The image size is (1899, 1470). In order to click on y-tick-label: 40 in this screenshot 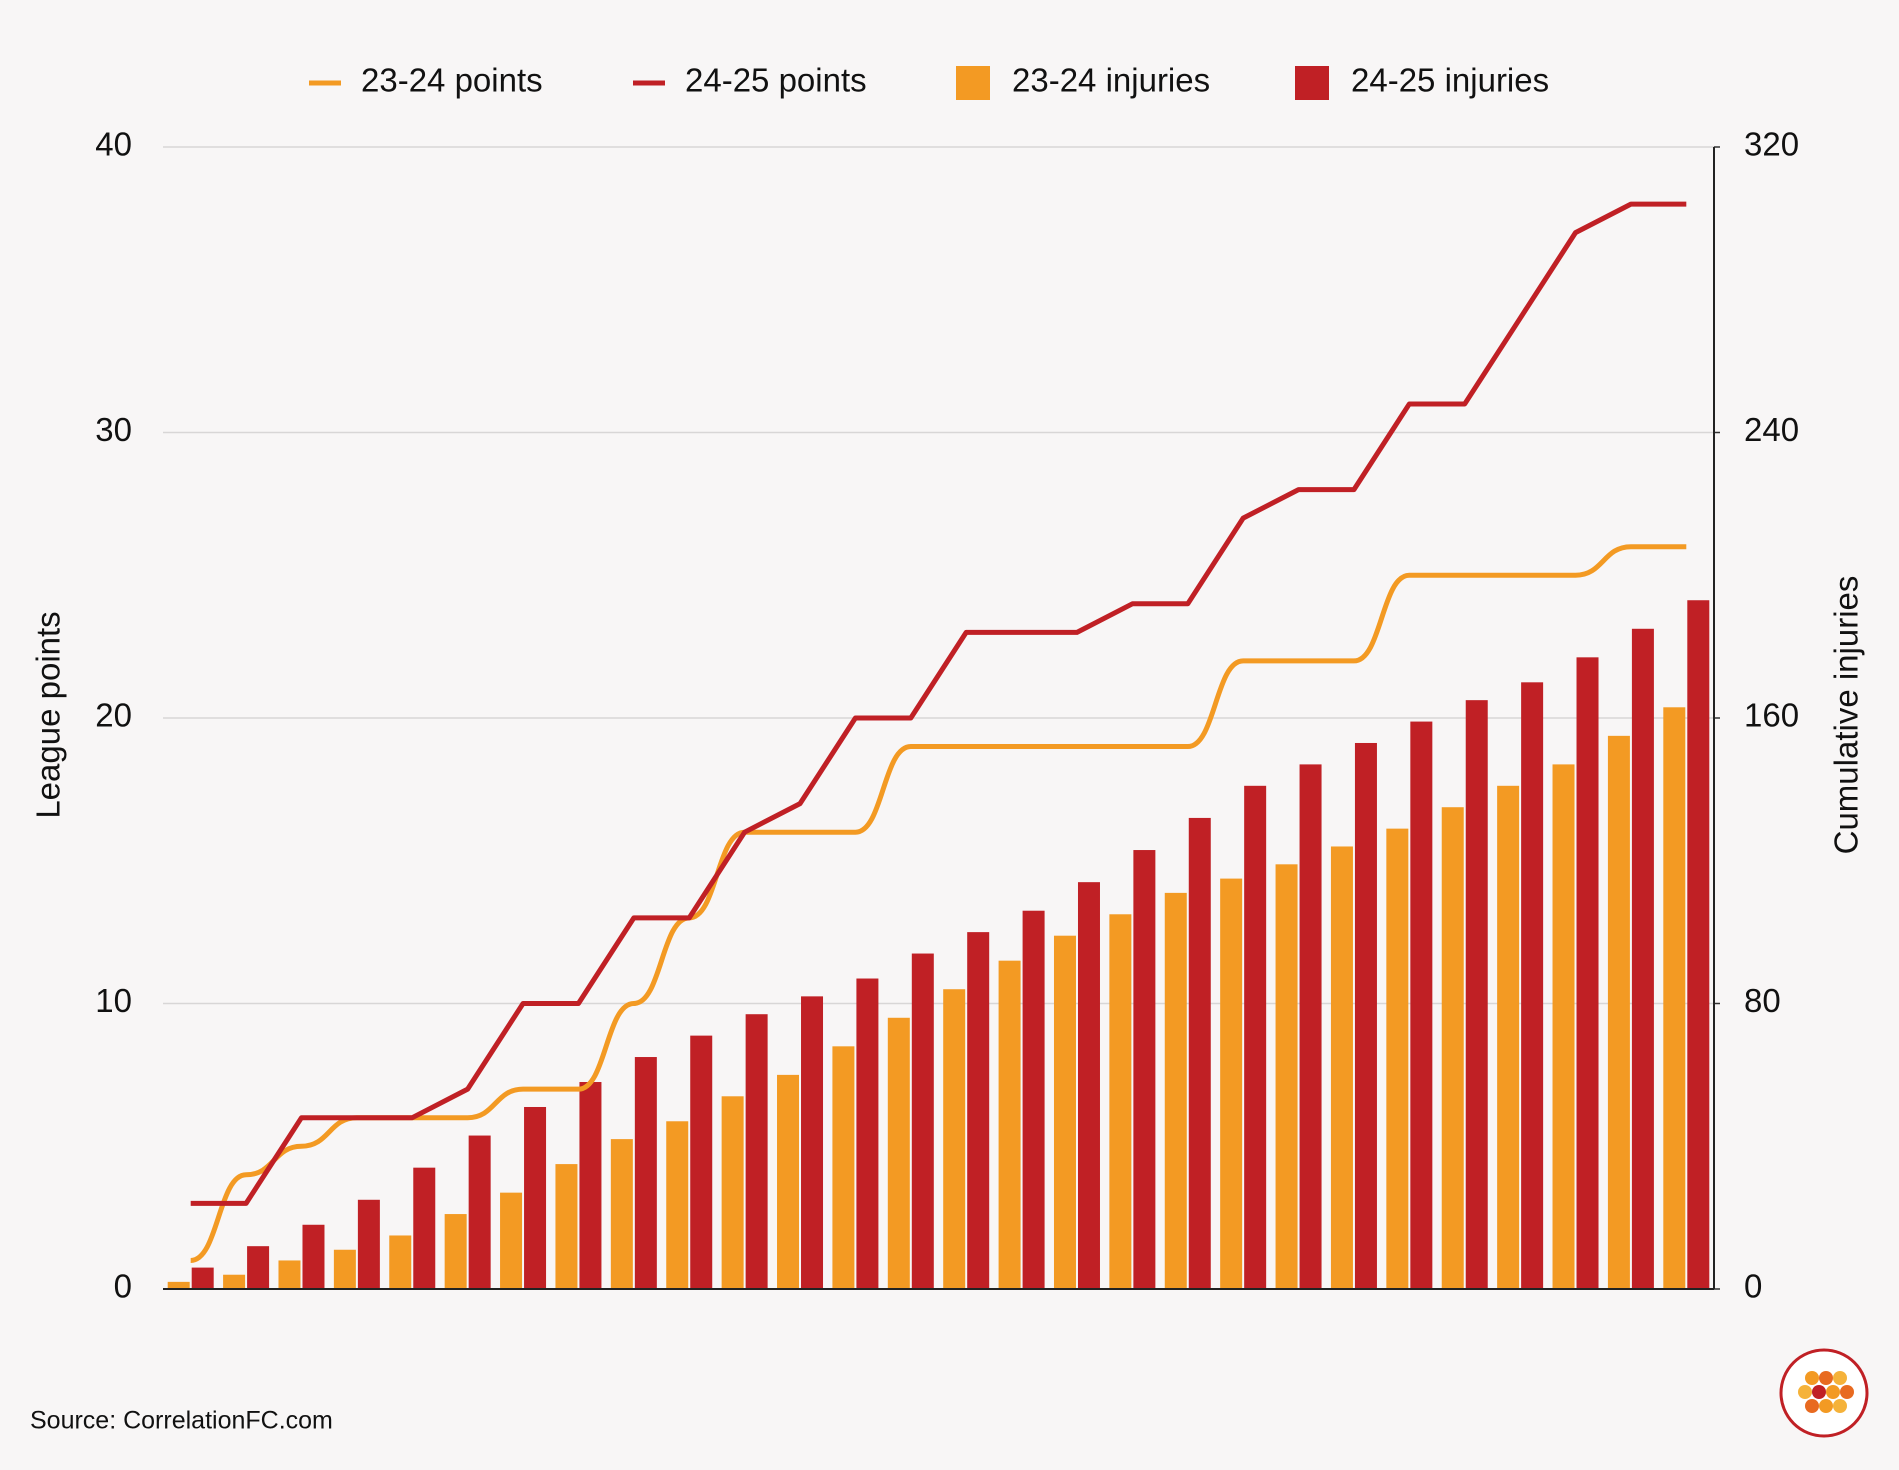, I will do `click(113, 144)`.